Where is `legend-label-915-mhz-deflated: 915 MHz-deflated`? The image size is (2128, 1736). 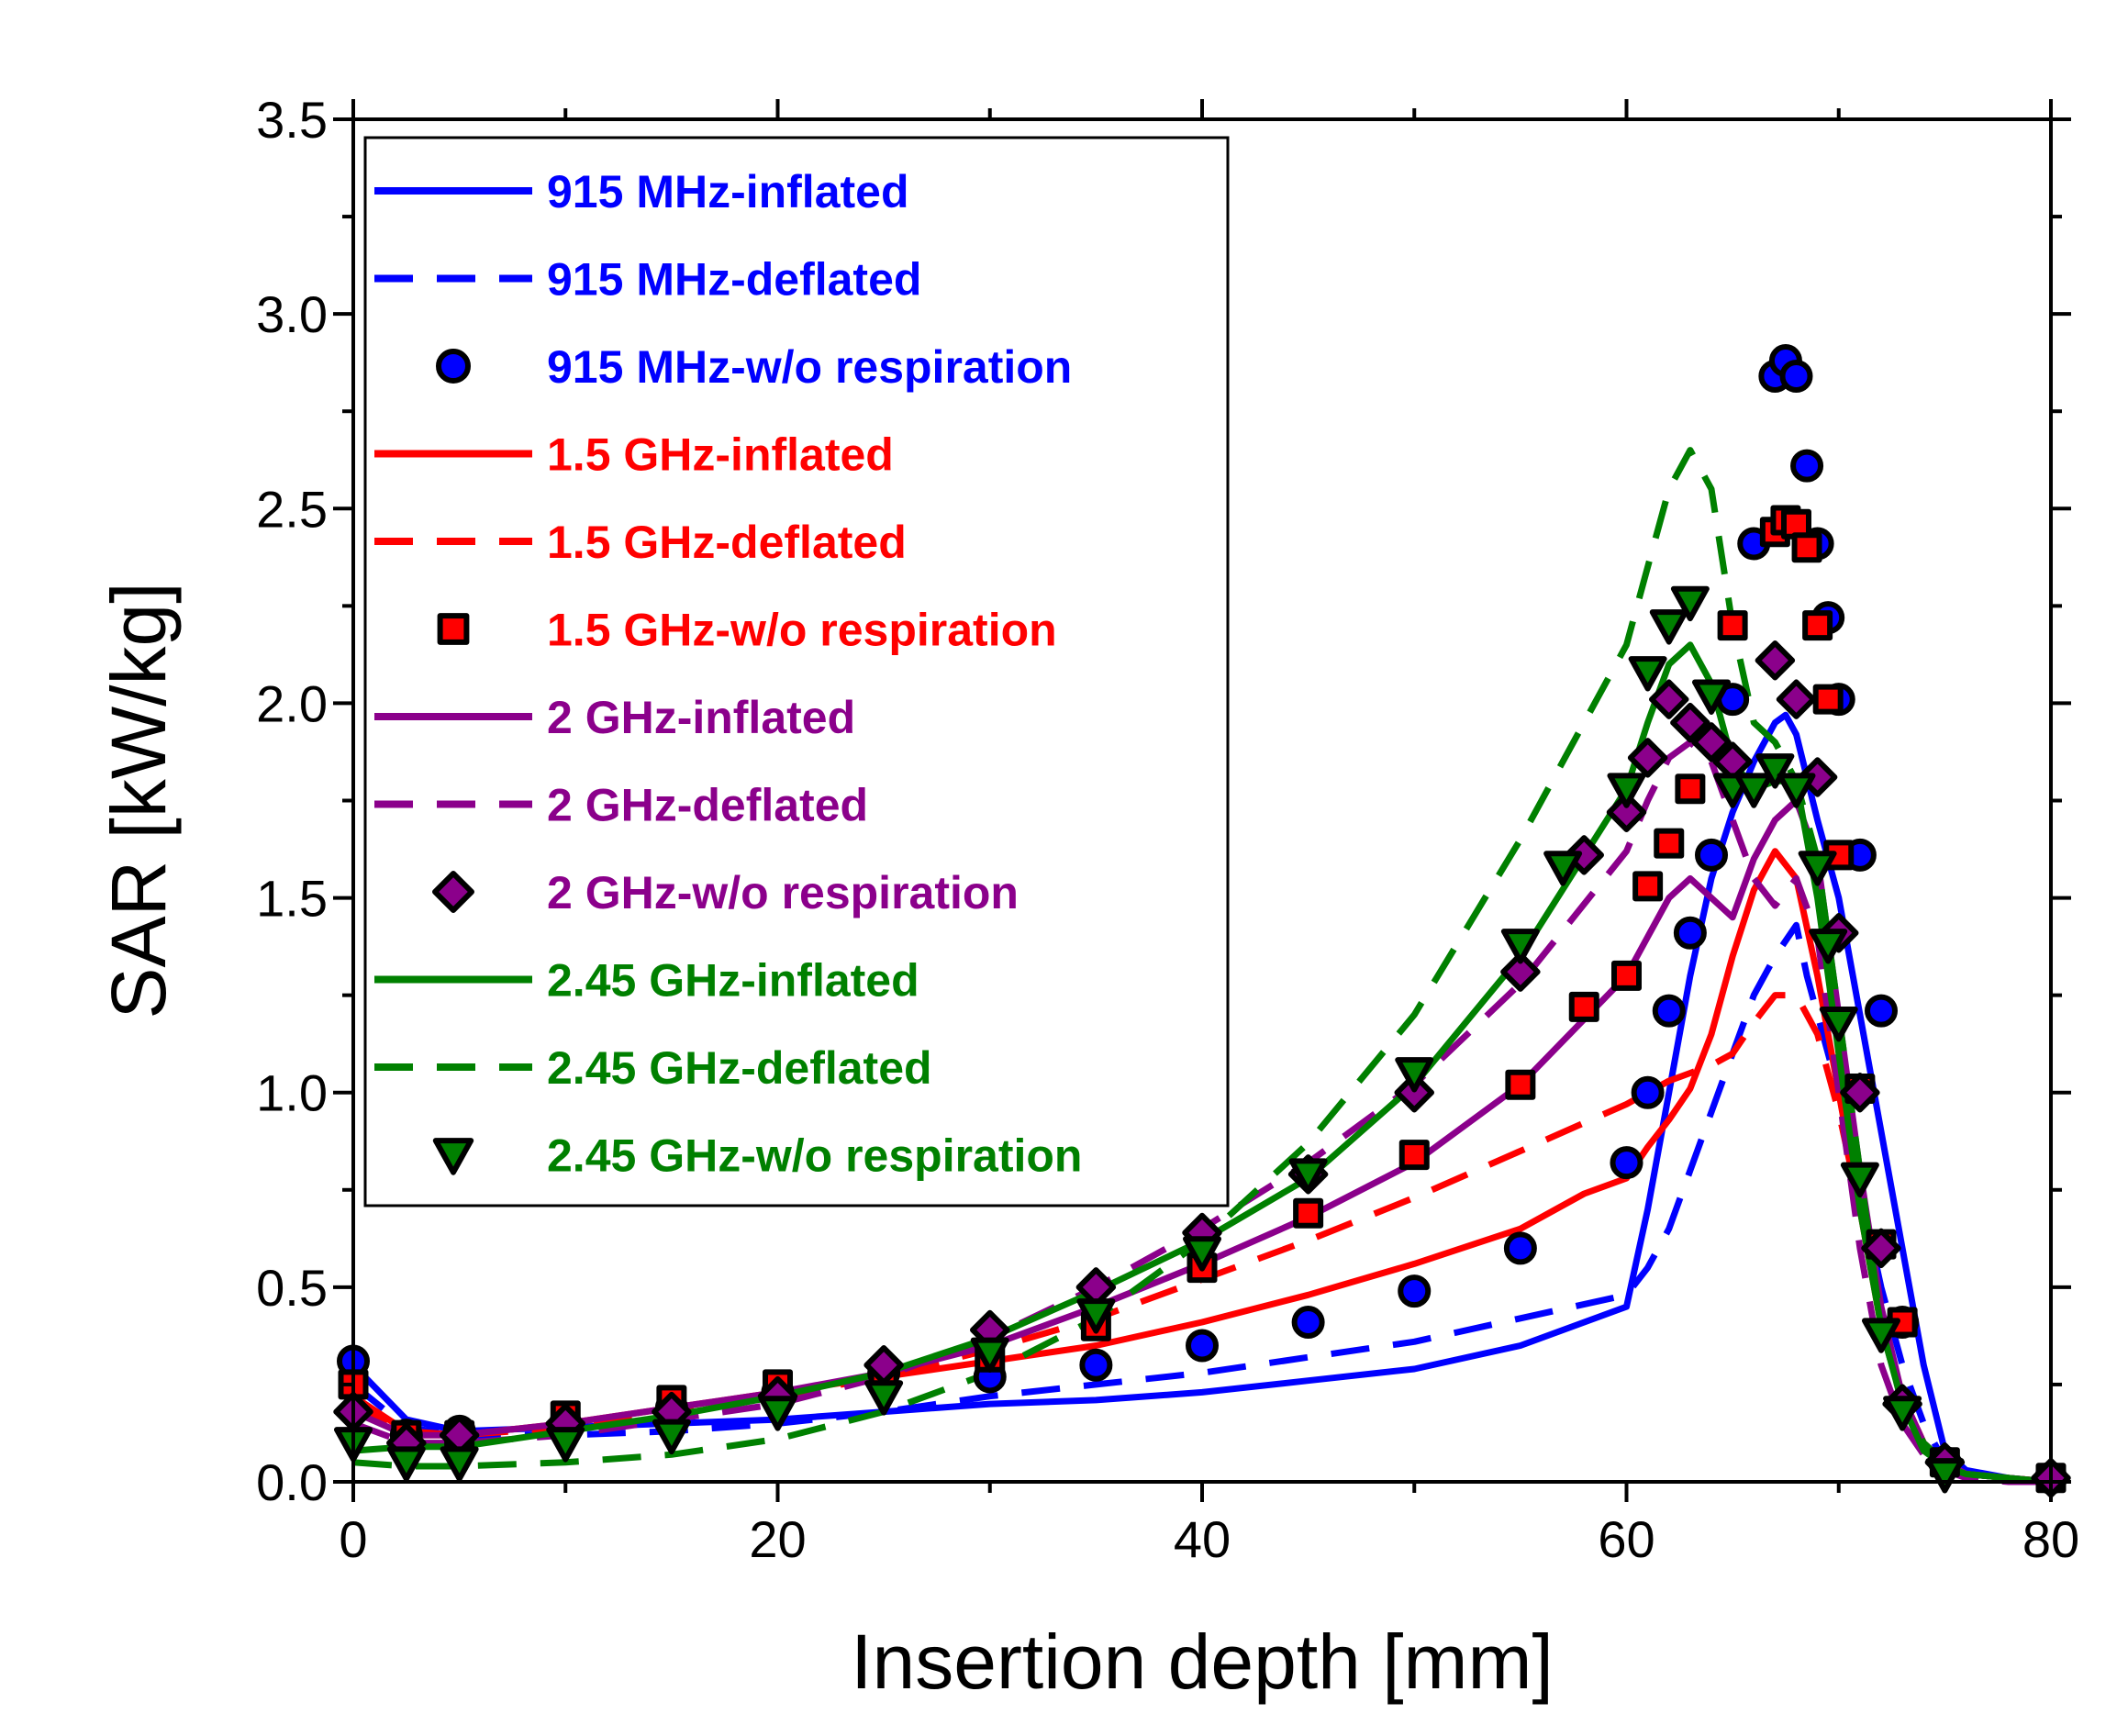
legend-label-915-mhz-deflated: 915 MHz-deflated is located at coordinates (734, 280).